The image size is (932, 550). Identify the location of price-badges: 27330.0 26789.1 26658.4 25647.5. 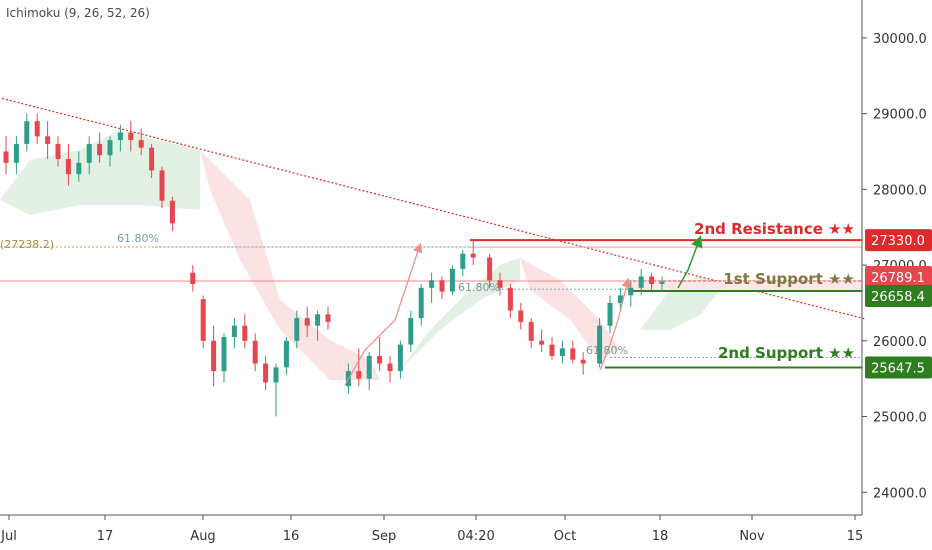
(898, 304).